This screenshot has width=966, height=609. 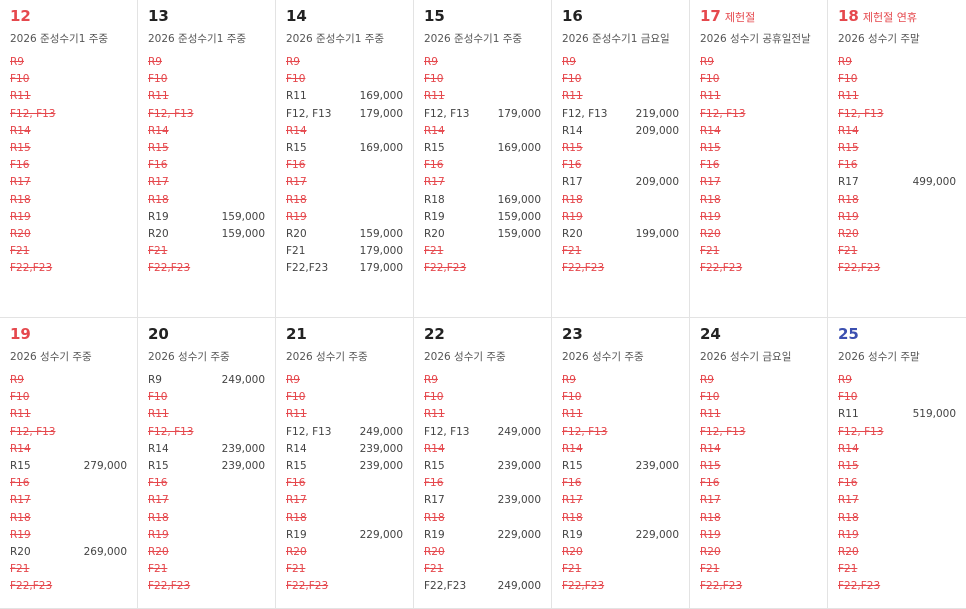 I want to click on room-row: F12, F13 219,000, so click(x=625, y=114).